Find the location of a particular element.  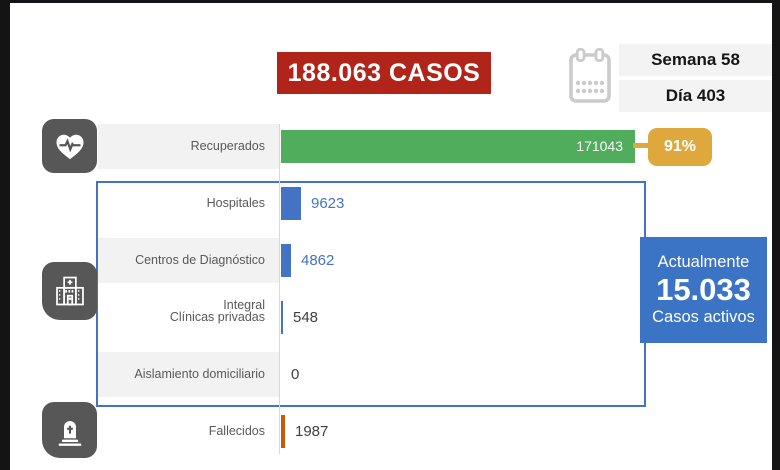

total-cases-box: 188.063 CASOS is located at coordinates (384, 73).